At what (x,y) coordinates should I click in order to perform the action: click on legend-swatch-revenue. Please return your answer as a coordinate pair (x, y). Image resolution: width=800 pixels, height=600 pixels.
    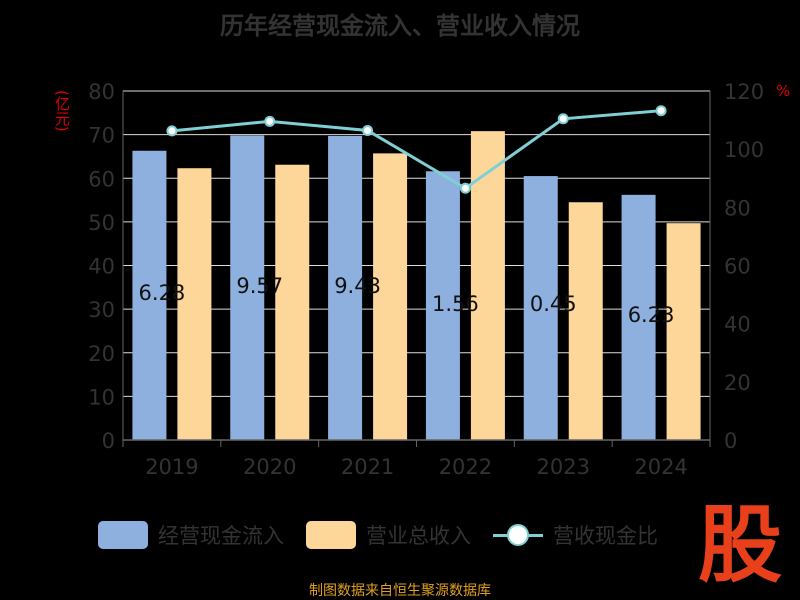
    Looking at the image, I should click on (331, 535).